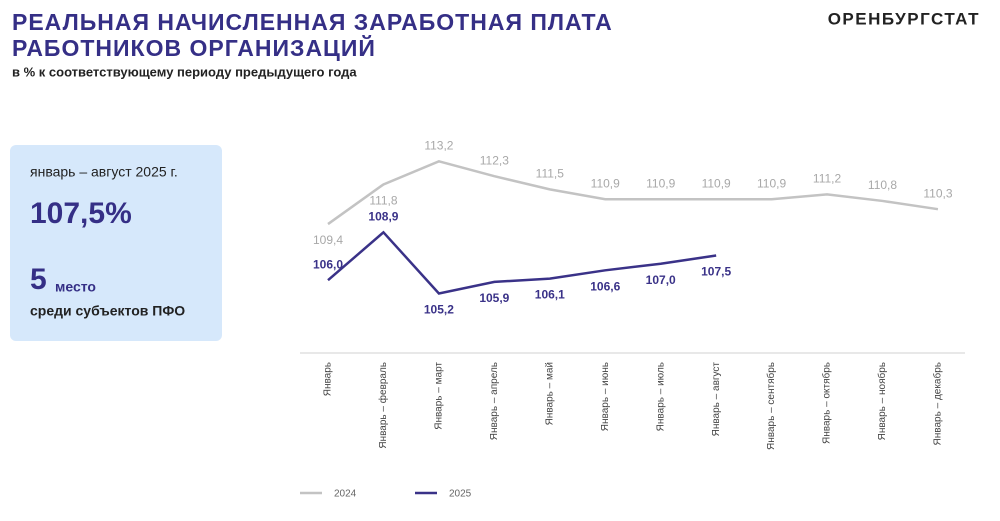  I want to click on x-tick-label: Январь – март, so click(439, 396).